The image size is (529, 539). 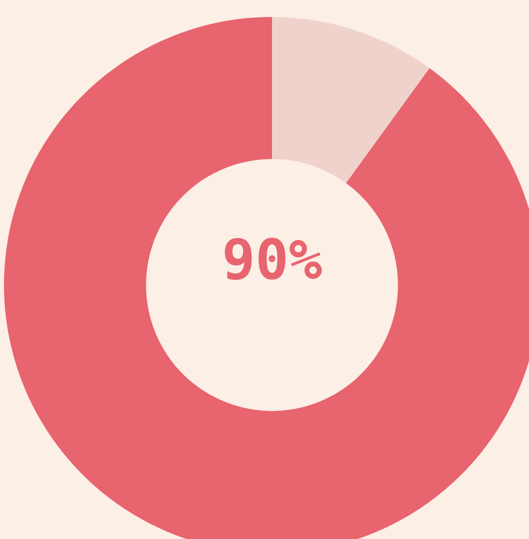 I want to click on text: 90%, so click(x=273, y=259).